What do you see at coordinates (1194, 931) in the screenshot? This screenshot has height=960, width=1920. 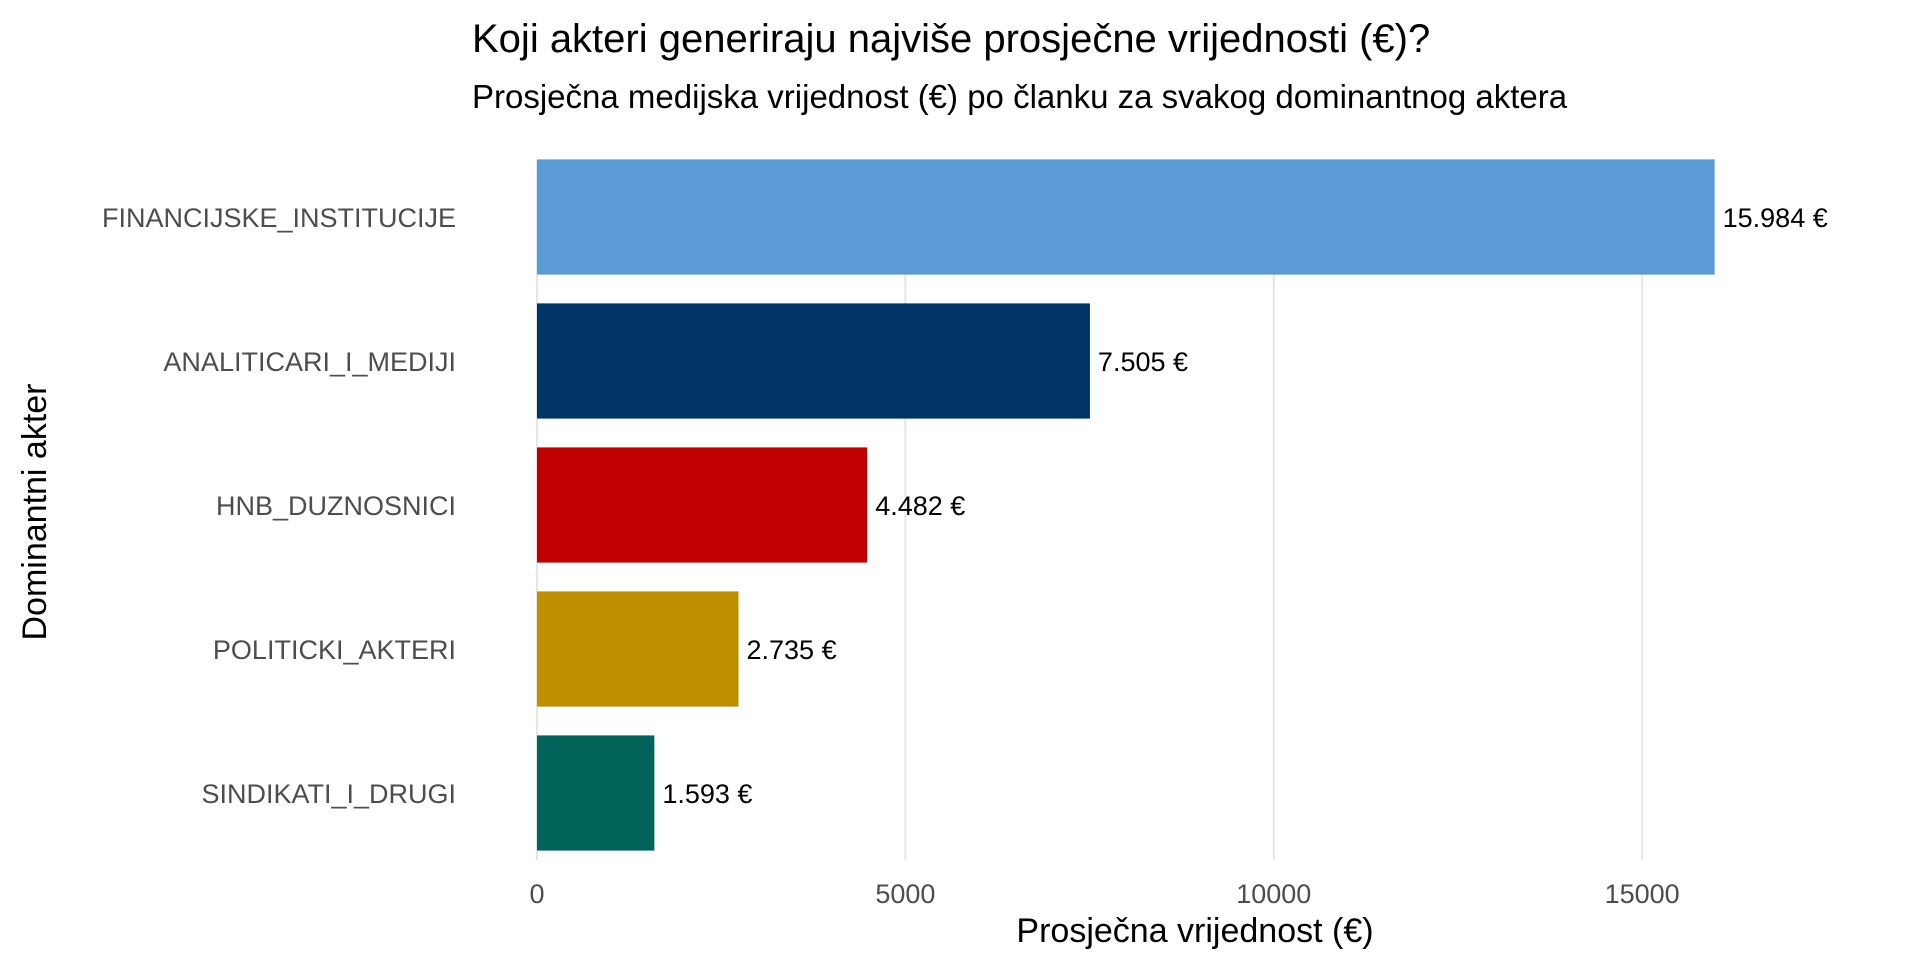 I see `x-axis-title: Prosječna vrijednost (€)` at bounding box center [1194, 931].